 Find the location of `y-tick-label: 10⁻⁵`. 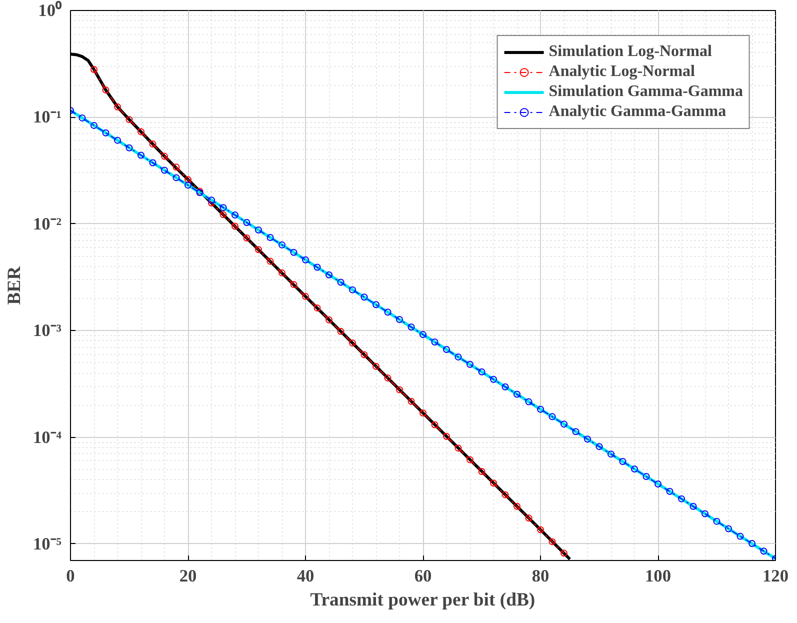

y-tick-label: 10⁻⁵ is located at coordinates (47, 544).